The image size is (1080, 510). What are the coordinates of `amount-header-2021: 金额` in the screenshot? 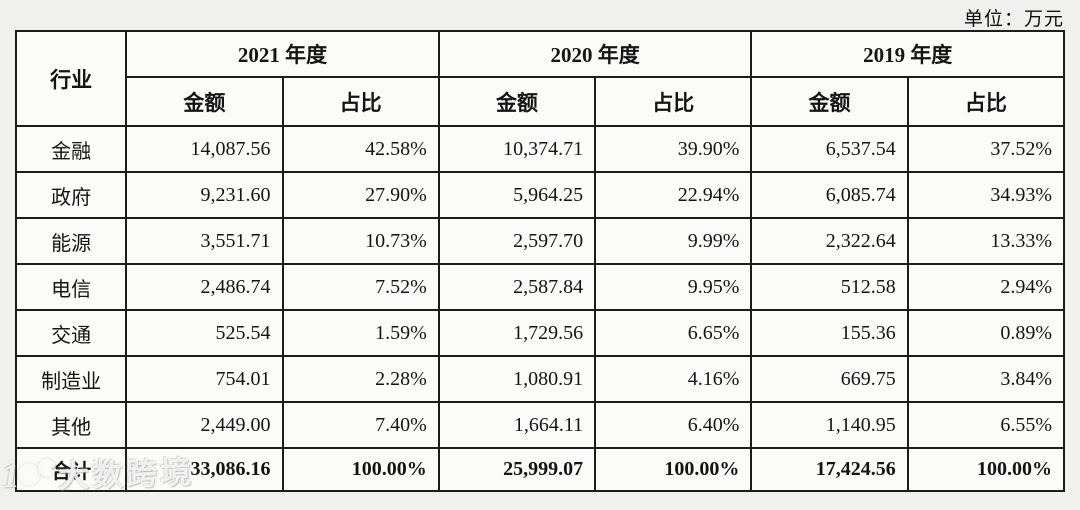 It's located at (204, 101).